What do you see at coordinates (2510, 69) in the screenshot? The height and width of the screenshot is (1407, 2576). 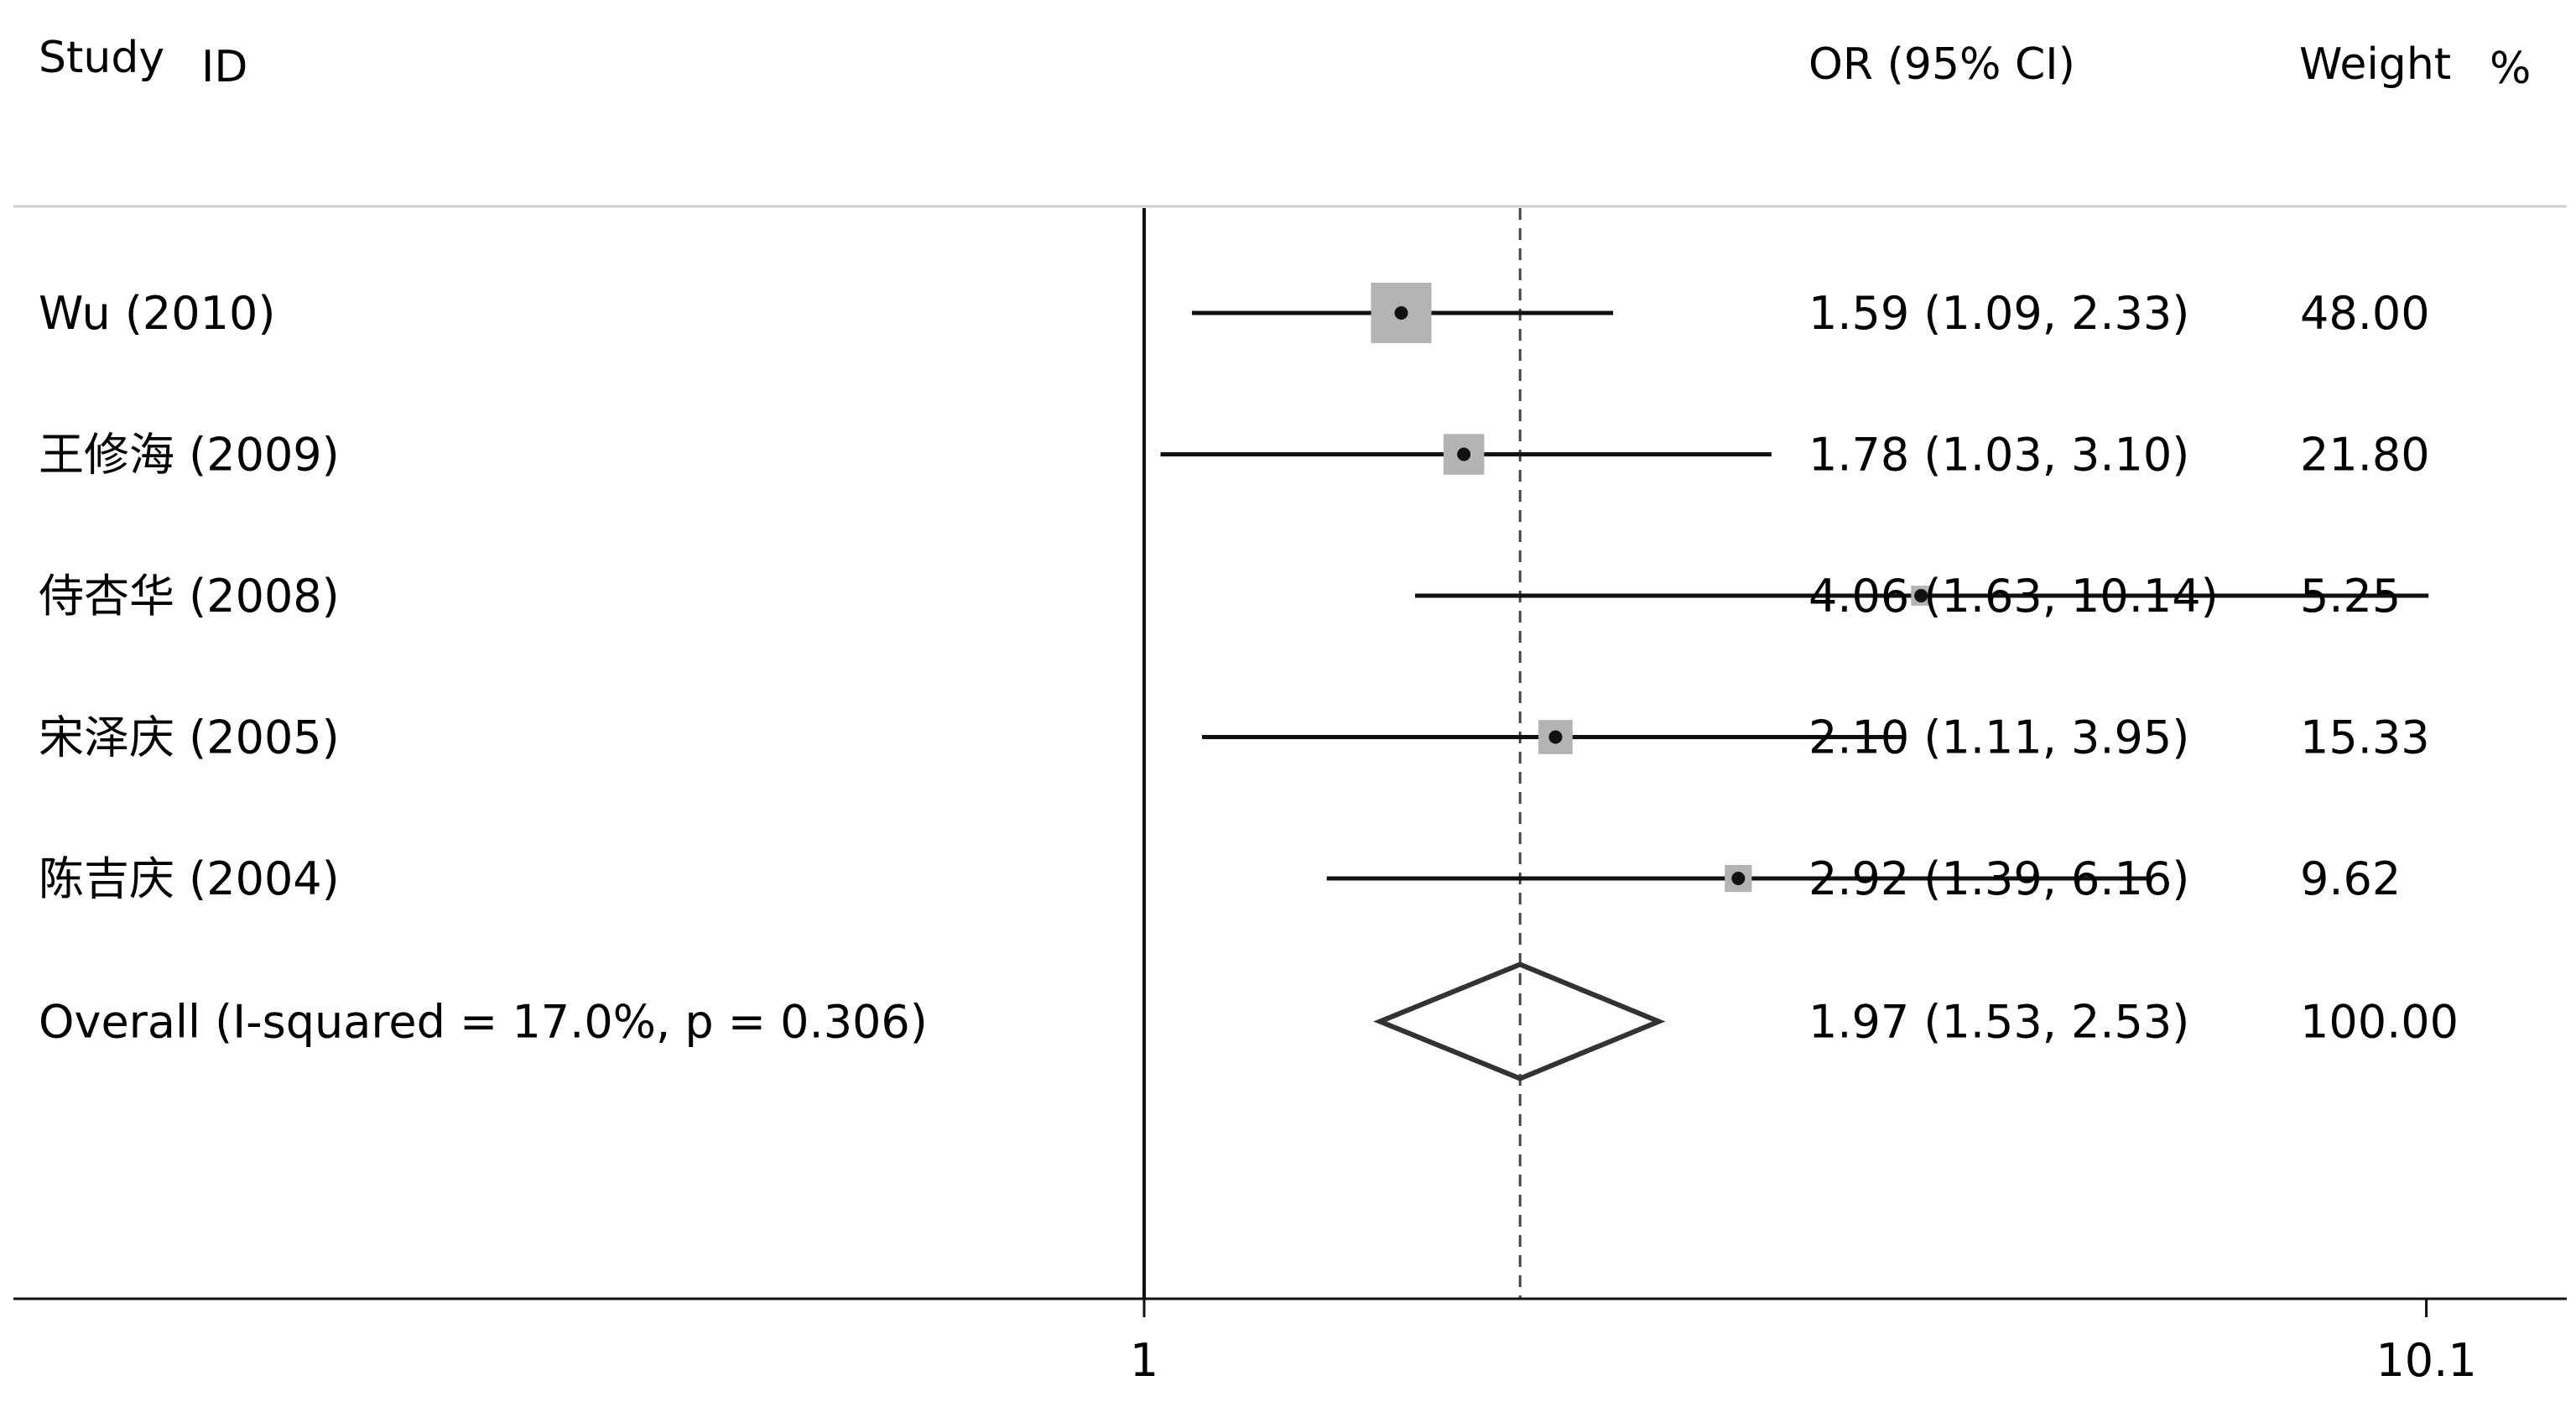 I see `header-weight-unit: %` at bounding box center [2510, 69].